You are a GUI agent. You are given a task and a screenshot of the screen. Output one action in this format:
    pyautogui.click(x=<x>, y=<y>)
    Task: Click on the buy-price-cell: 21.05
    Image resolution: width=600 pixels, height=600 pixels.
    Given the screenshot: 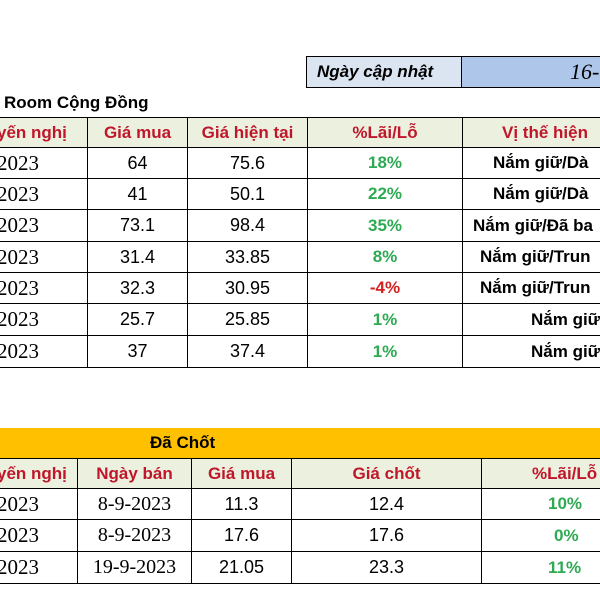 What is the action you would take?
    pyautogui.click(x=241, y=567)
    